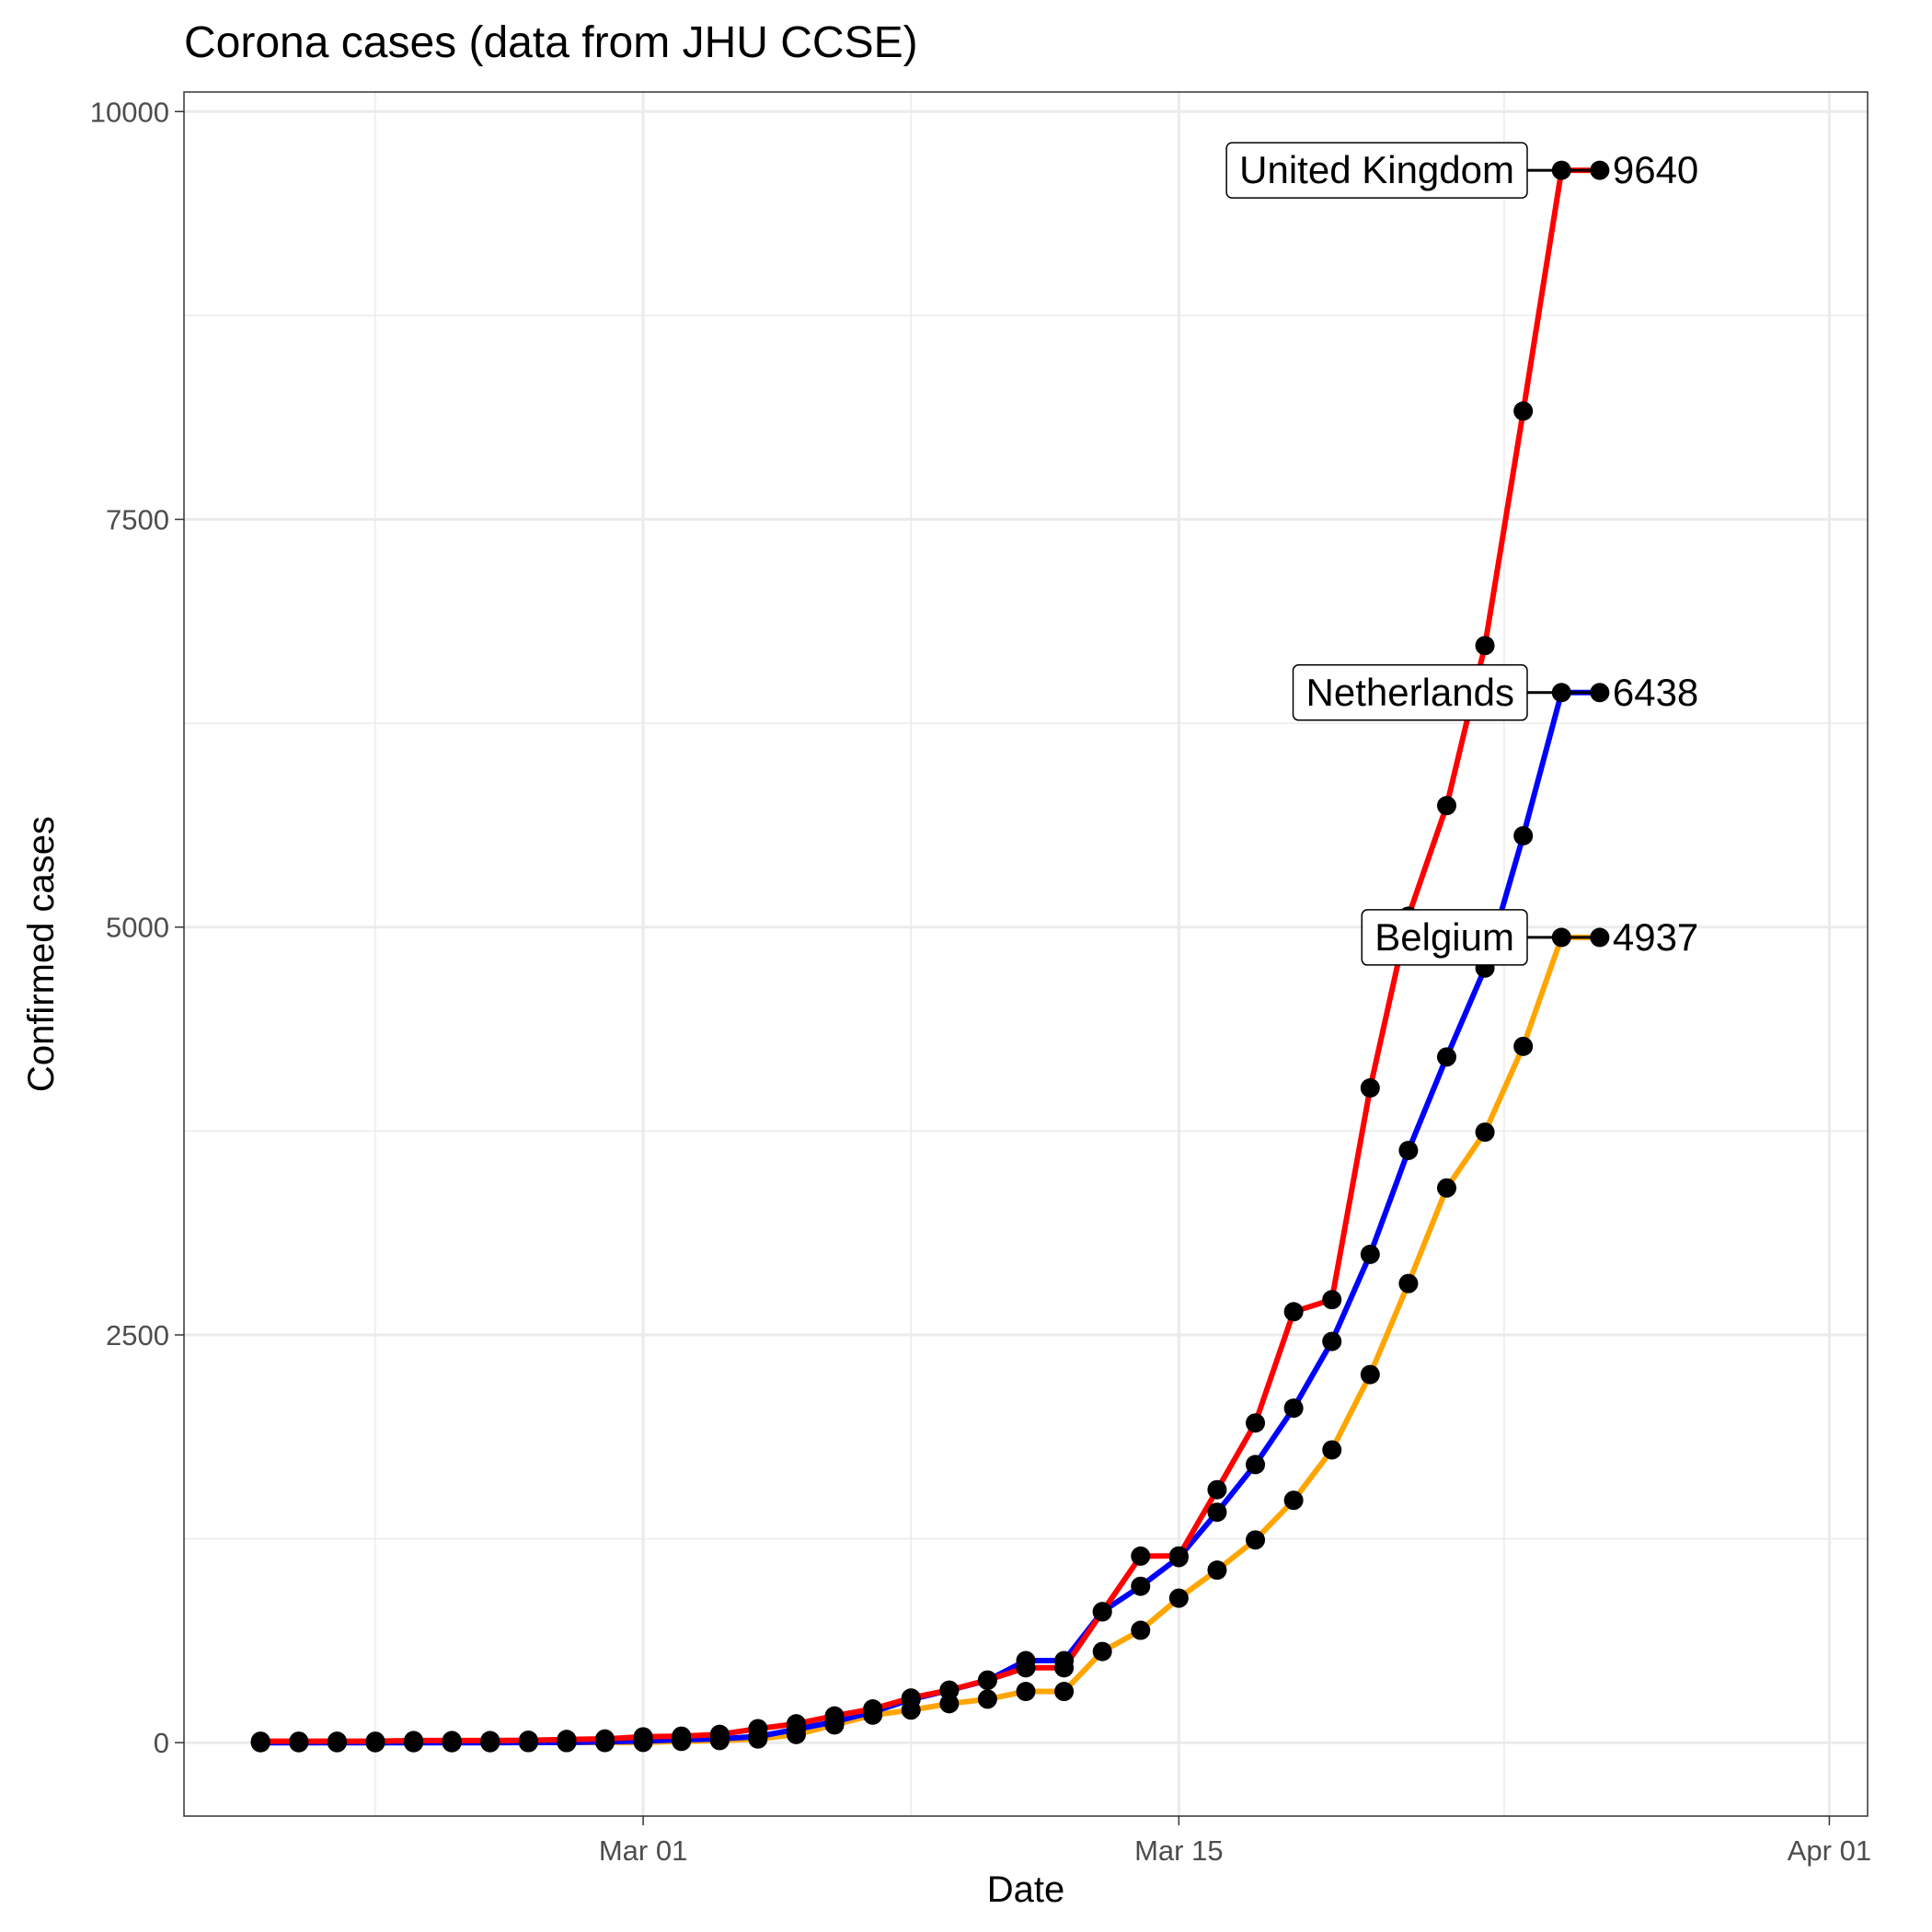  What do you see at coordinates (41, 954) in the screenshot?
I see `y-axis-title: Confirmed cases` at bounding box center [41, 954].